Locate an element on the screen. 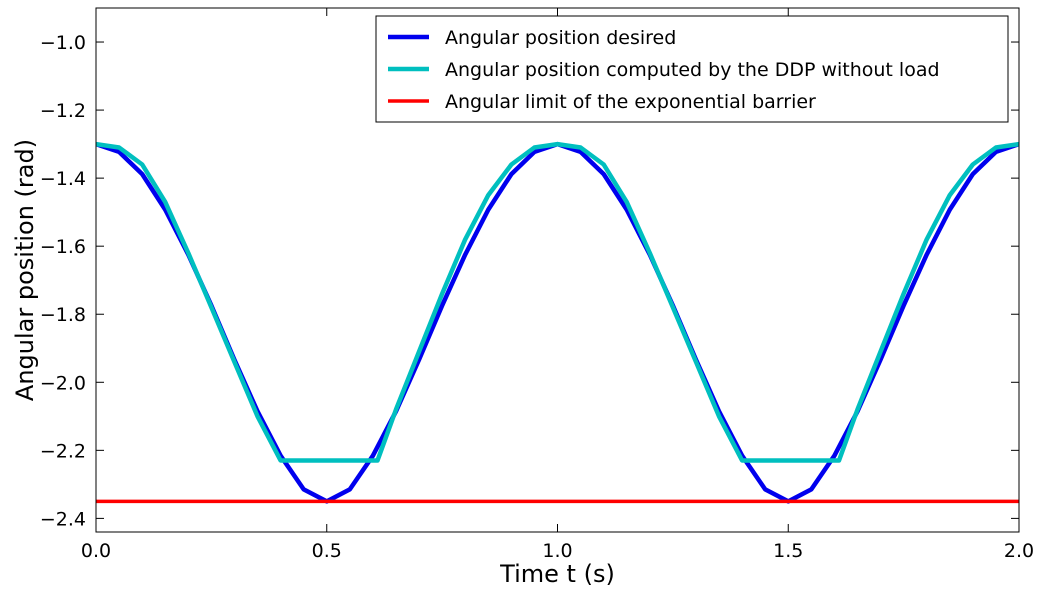  x-tick-label: 1.0 is located at coordinates (557, 551).